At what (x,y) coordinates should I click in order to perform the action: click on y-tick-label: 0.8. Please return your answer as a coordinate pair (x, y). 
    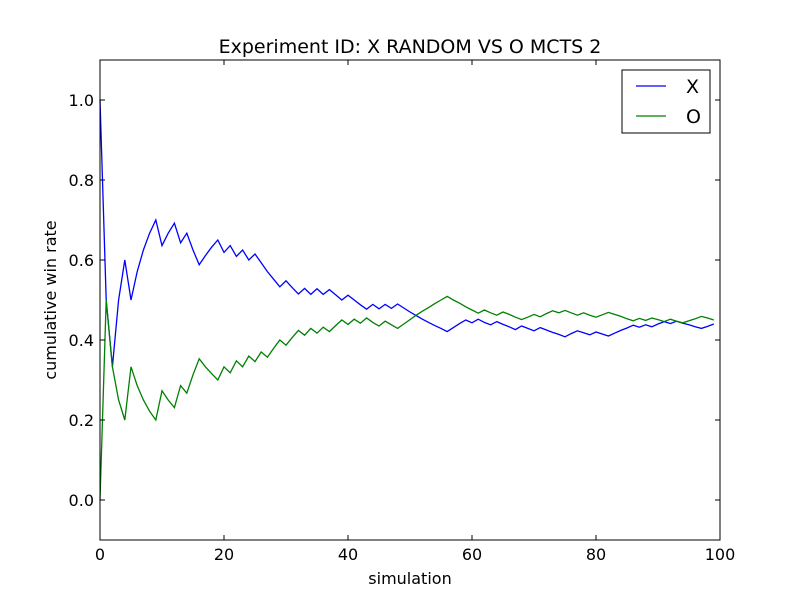
    Looking at the image, I should click on (81, 180).